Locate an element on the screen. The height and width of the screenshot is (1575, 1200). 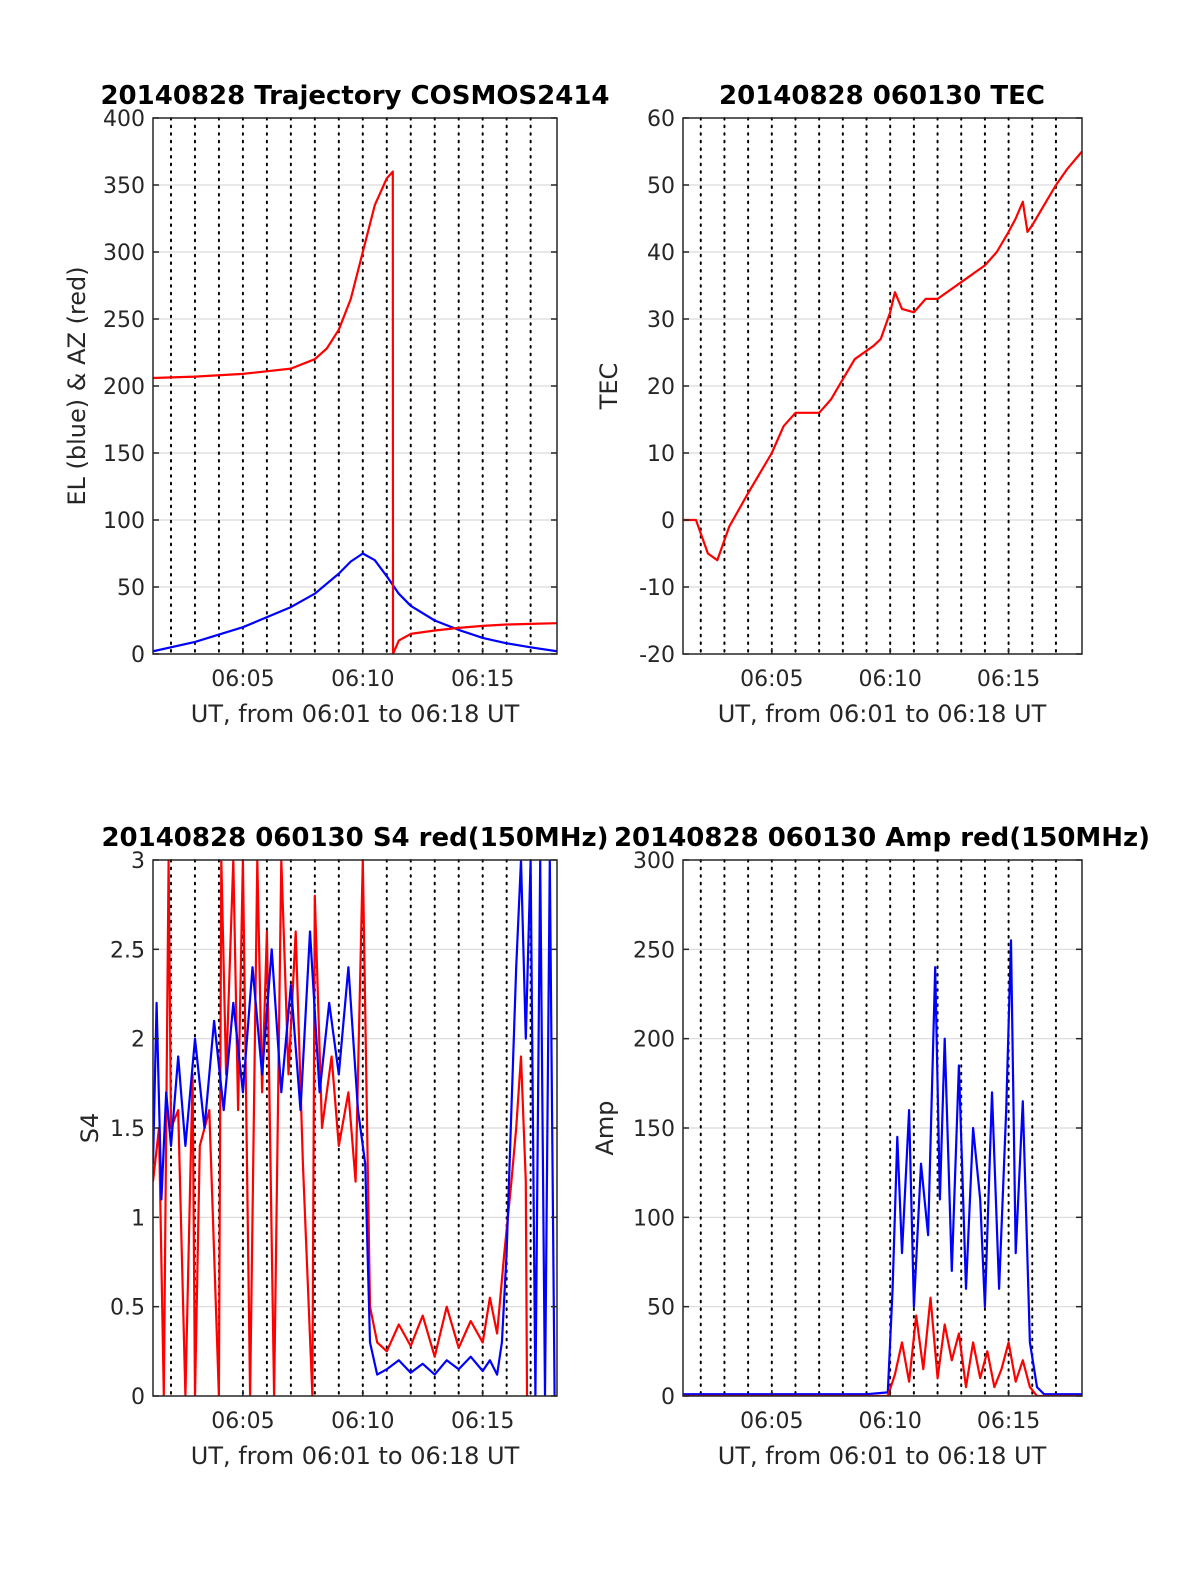
y-tick-label: 1.5 is located at coordinates (127, 1129).